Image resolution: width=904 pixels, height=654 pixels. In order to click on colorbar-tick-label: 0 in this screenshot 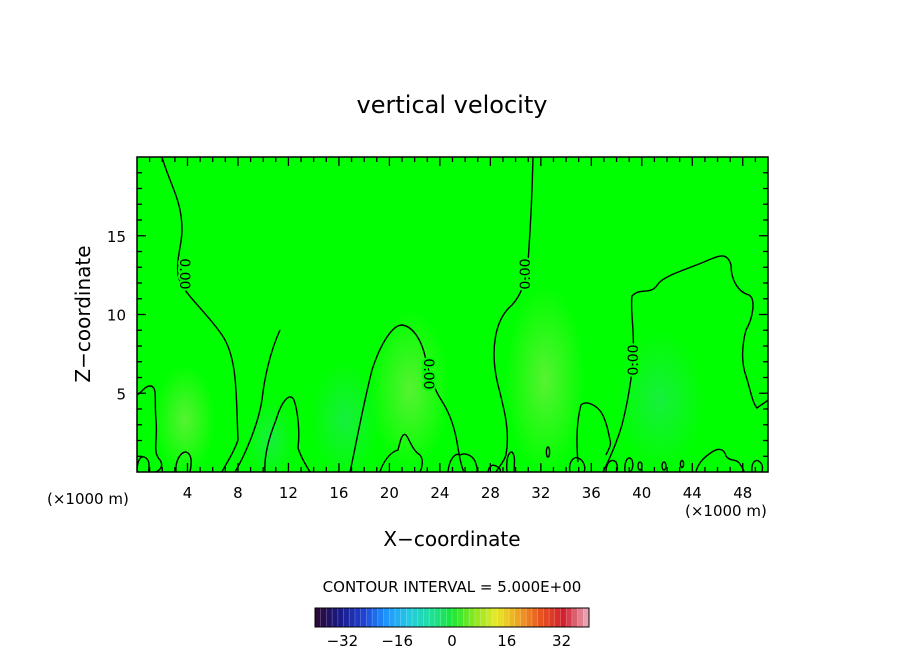, I will do `click(452, 641)`.